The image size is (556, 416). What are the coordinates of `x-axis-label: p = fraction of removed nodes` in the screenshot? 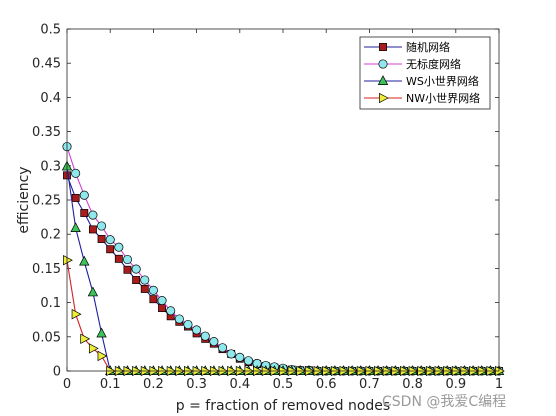 It's located at (283, 406).